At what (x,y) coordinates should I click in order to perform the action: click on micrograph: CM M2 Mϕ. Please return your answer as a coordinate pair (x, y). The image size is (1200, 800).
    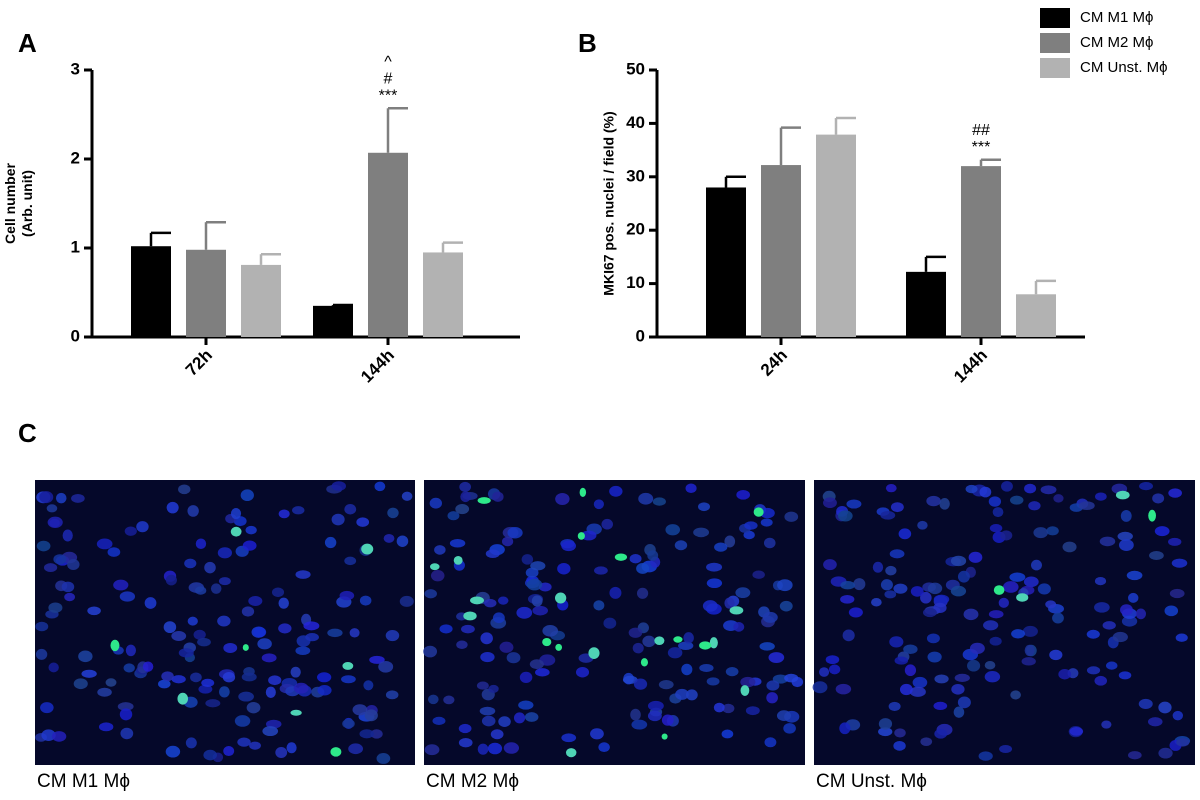
    Looking at the image, I should click on (614, 636).